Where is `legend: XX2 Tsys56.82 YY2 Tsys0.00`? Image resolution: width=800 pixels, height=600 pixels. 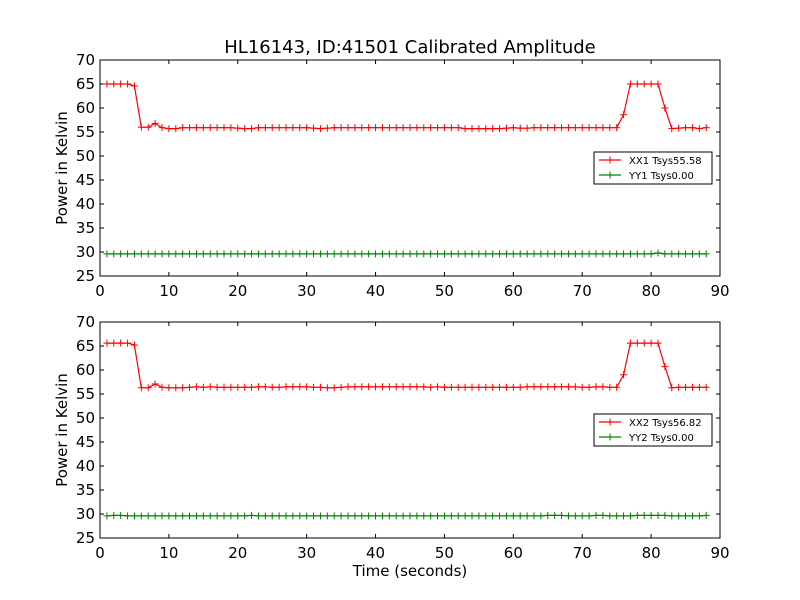
legend: XX2 Tsys56.82 YY2 Tsys0.00 is located at coordinates (653, 430).